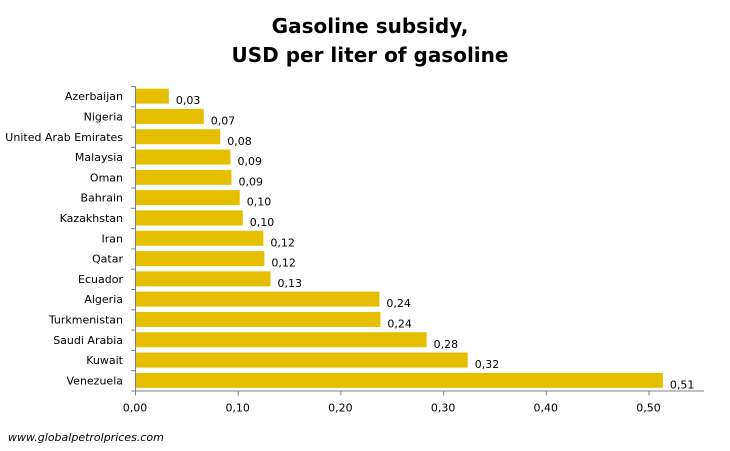 The image size is (730, 451). Describe the element at coordinates (85, 319) in the screenshot. I see `category-label: Turkmenistan` at that location.